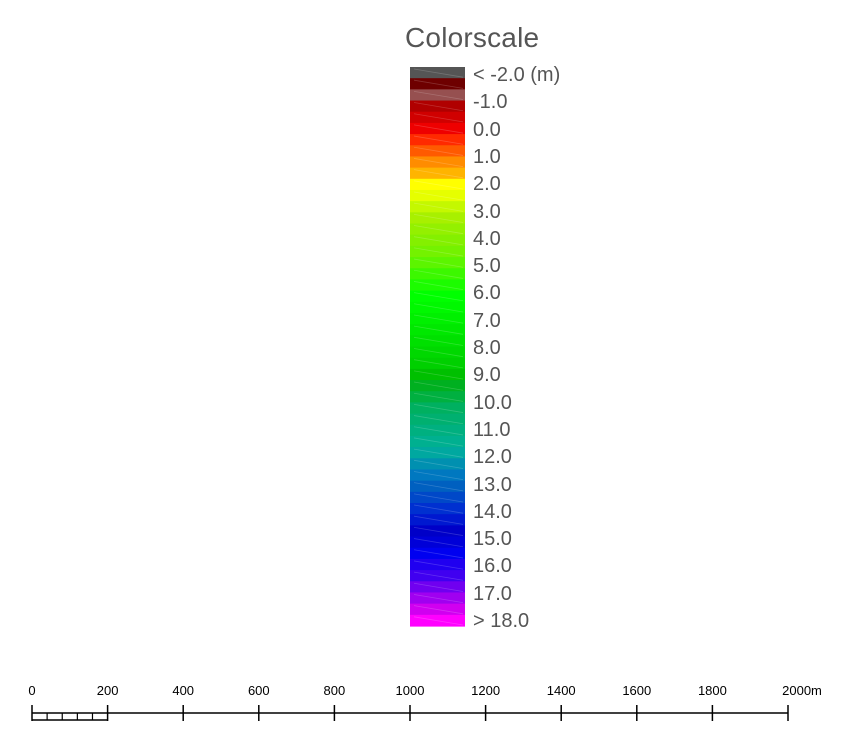 The height and width of the screenshot is (740, 858). What do you see at coordinates (492, 402) in the screenshot?
I see `legend-label: 10.0` at bounding box center [492, 402].